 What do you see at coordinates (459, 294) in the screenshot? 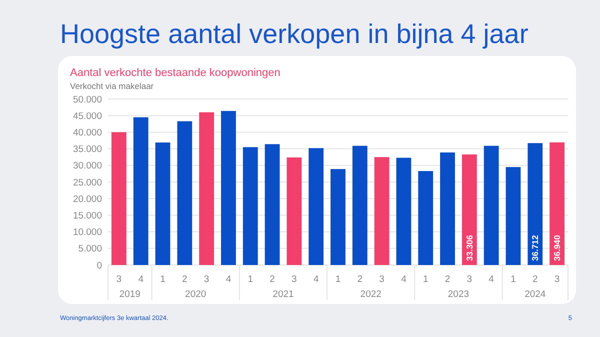
I see `text: 2023` at bounding box center [459, 294].